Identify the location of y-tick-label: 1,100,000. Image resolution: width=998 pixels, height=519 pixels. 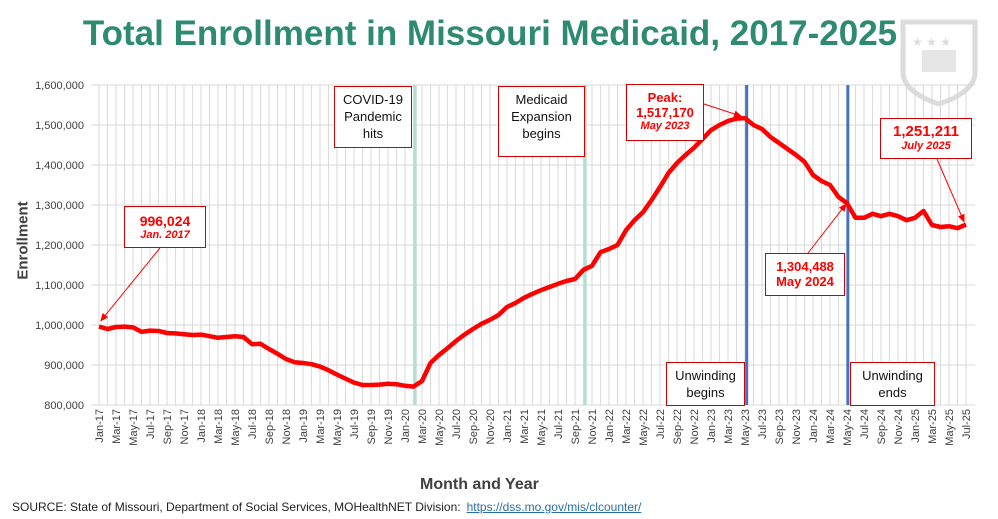
(59, 286).